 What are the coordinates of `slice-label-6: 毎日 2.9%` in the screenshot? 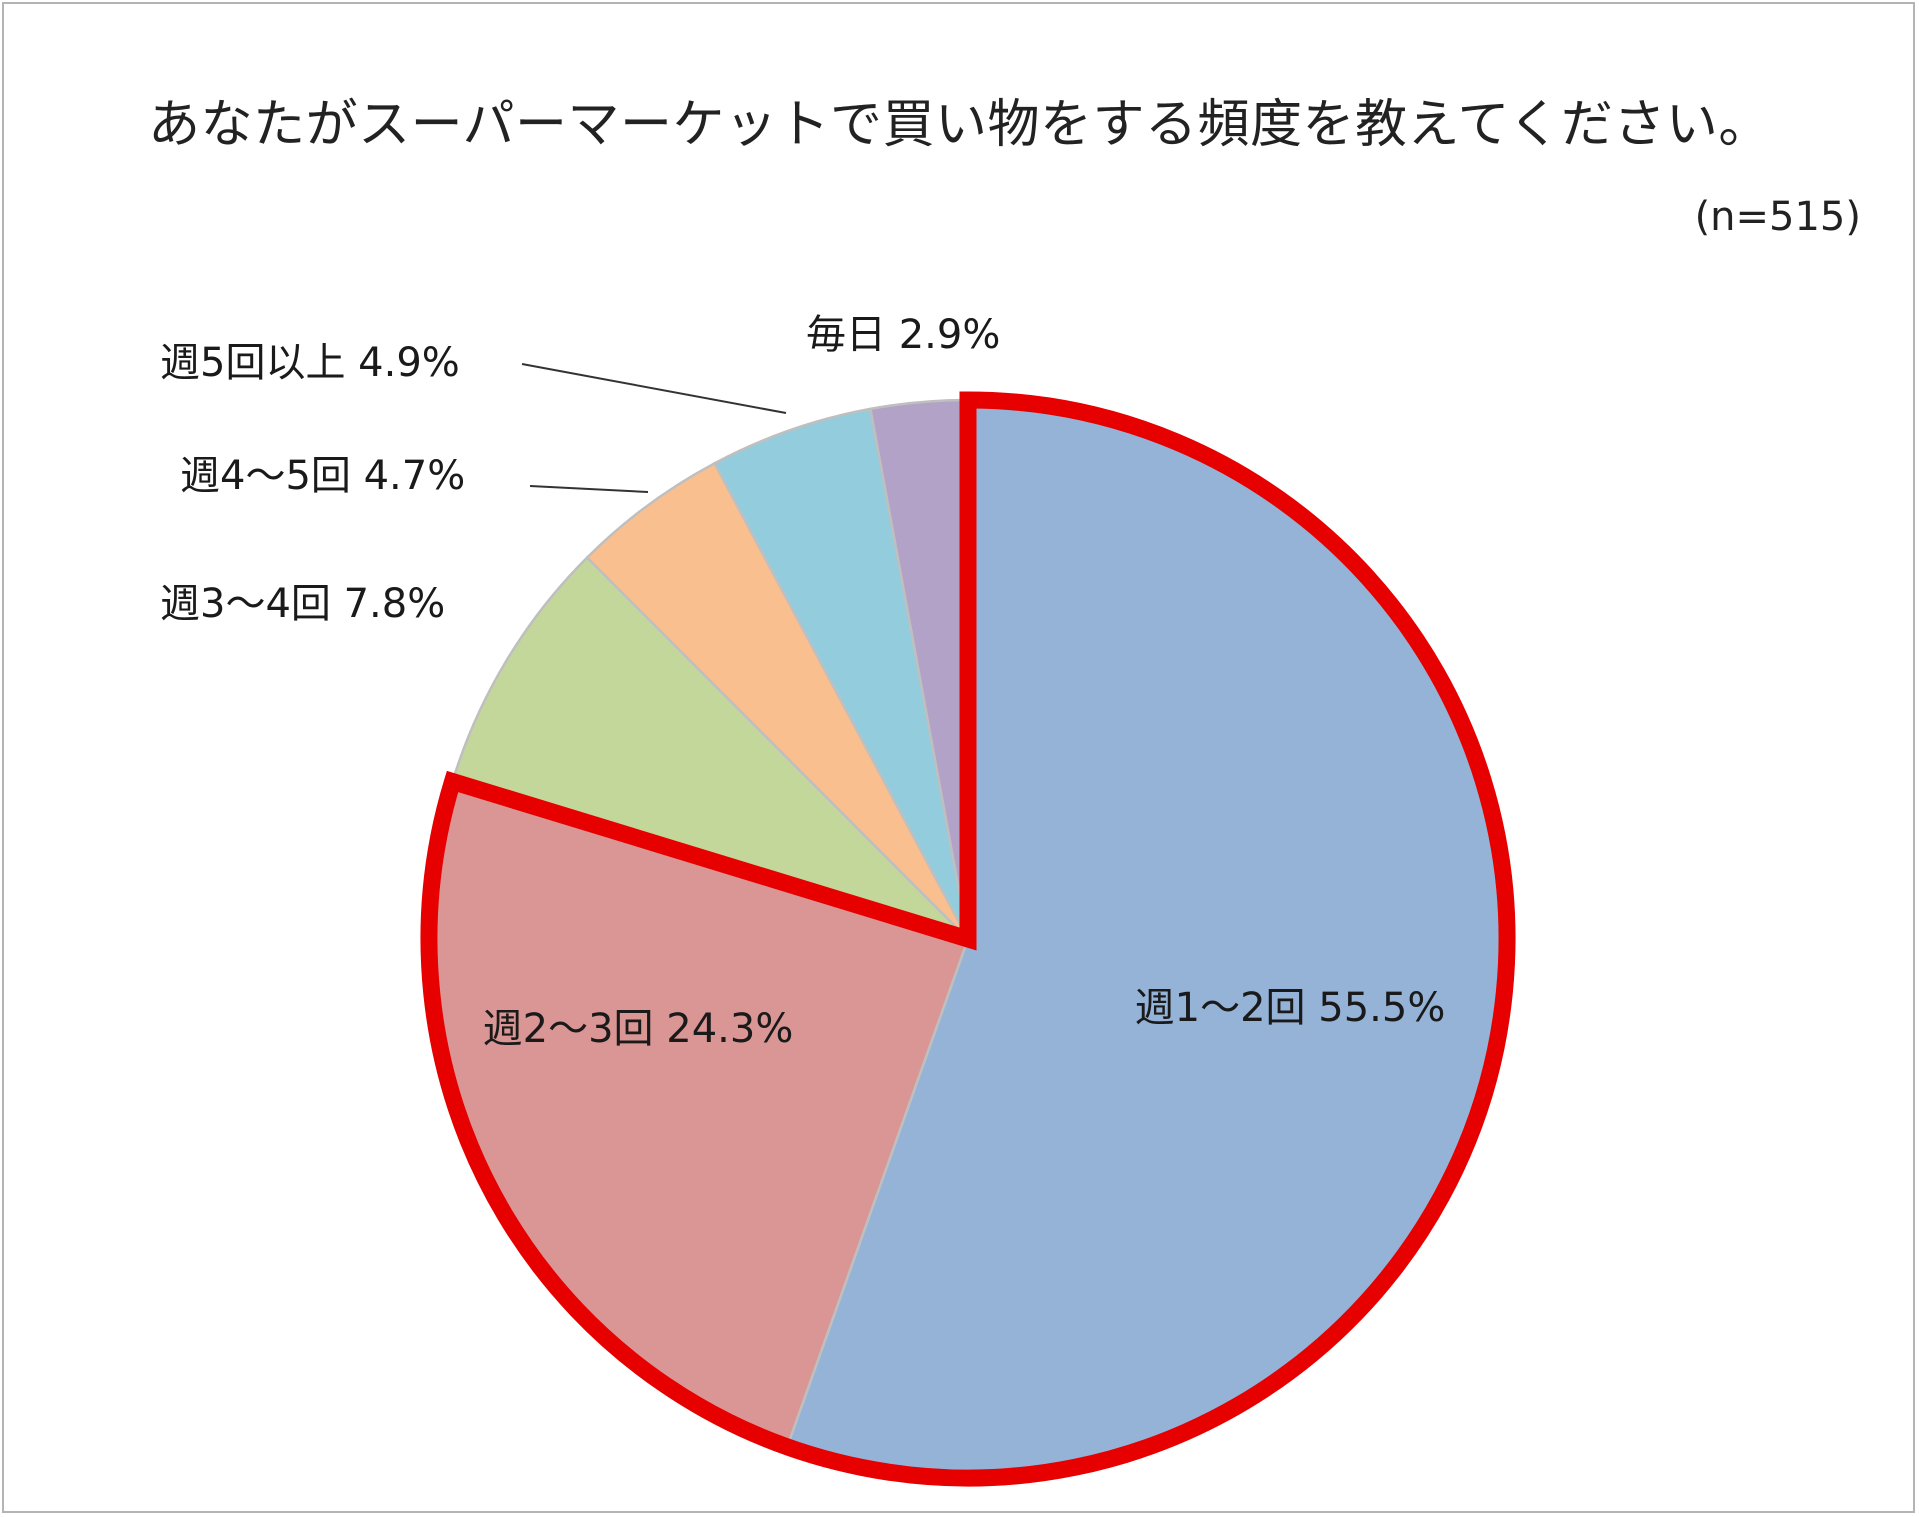 It's located at (903, 335).